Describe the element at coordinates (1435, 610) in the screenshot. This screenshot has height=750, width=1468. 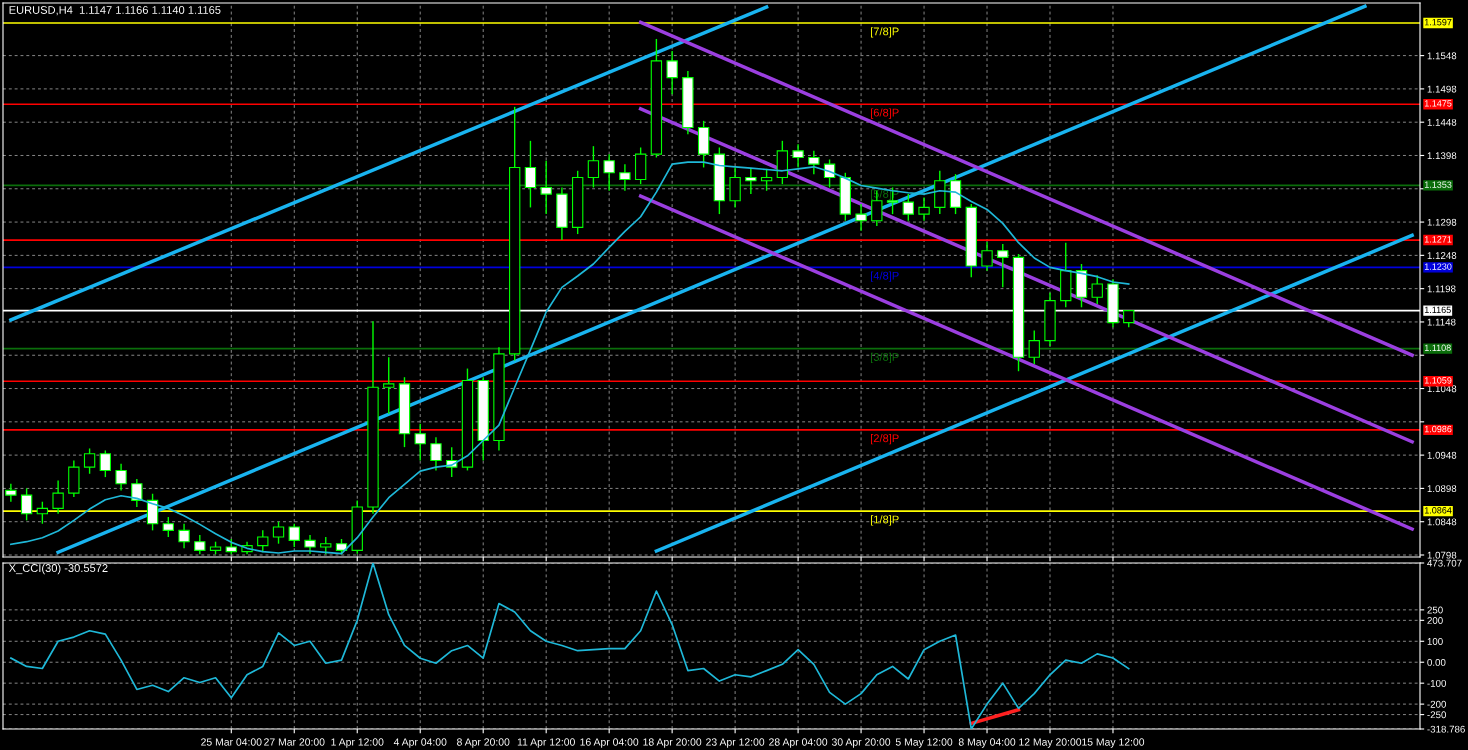
I see `y-tick-label: 250` at that location.